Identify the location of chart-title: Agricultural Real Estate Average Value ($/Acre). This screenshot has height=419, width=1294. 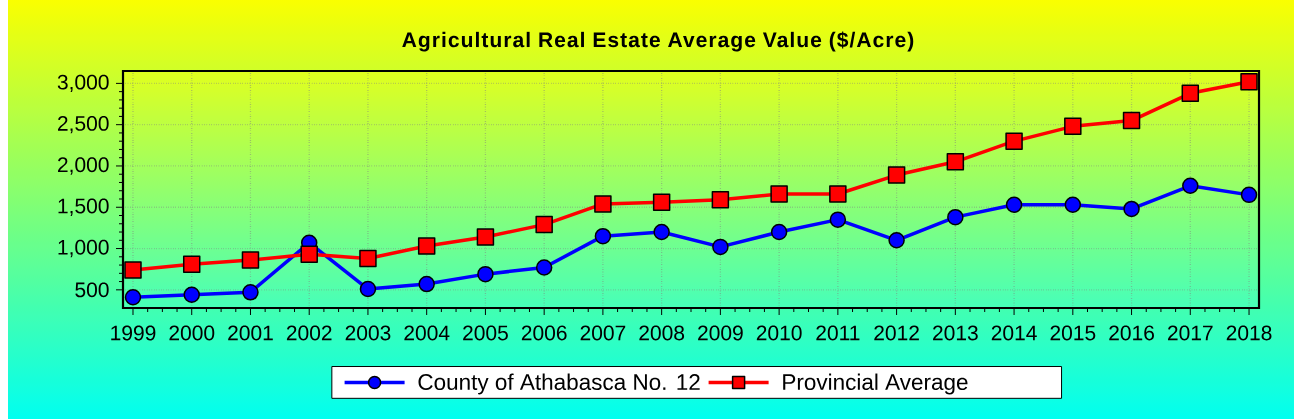
(658, 41).